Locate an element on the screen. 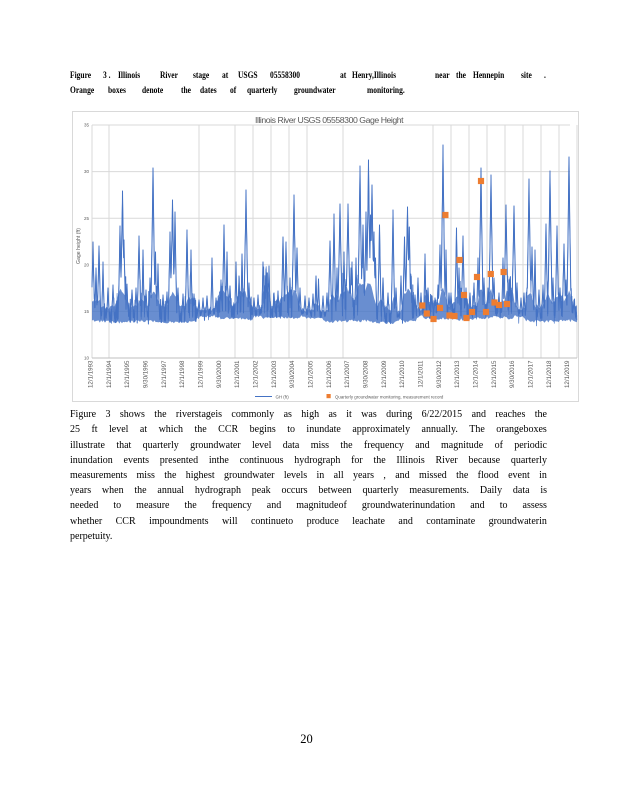  svg-text: 9/30/2016 is located at coordinates (512, 374).